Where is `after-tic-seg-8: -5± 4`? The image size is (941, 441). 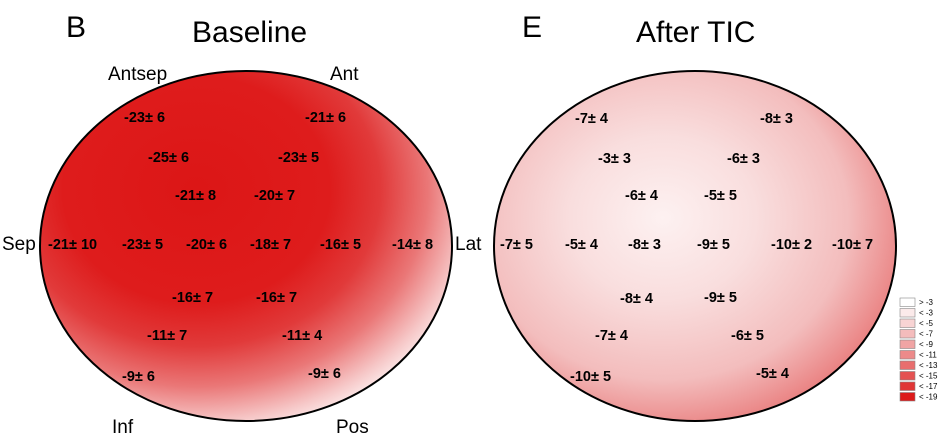
after-tic-seg-8: -5± 4 is located at coordinates (581, 245).